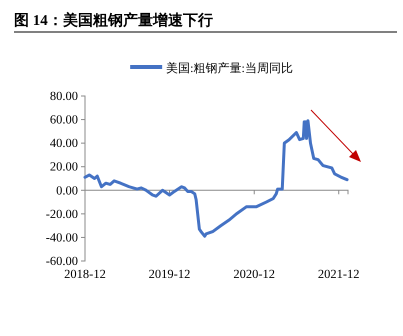  Describe the element at coordinates (254, 274) in the screenshot. I see `x-tick-label: 2020-12` at that location.